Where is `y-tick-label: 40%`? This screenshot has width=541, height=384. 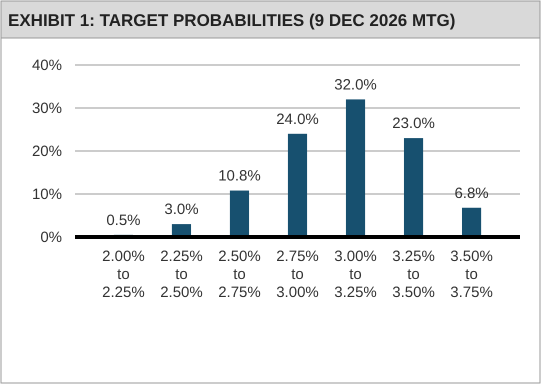
y-tick-label: 40% is located at coordinates (47, 65).